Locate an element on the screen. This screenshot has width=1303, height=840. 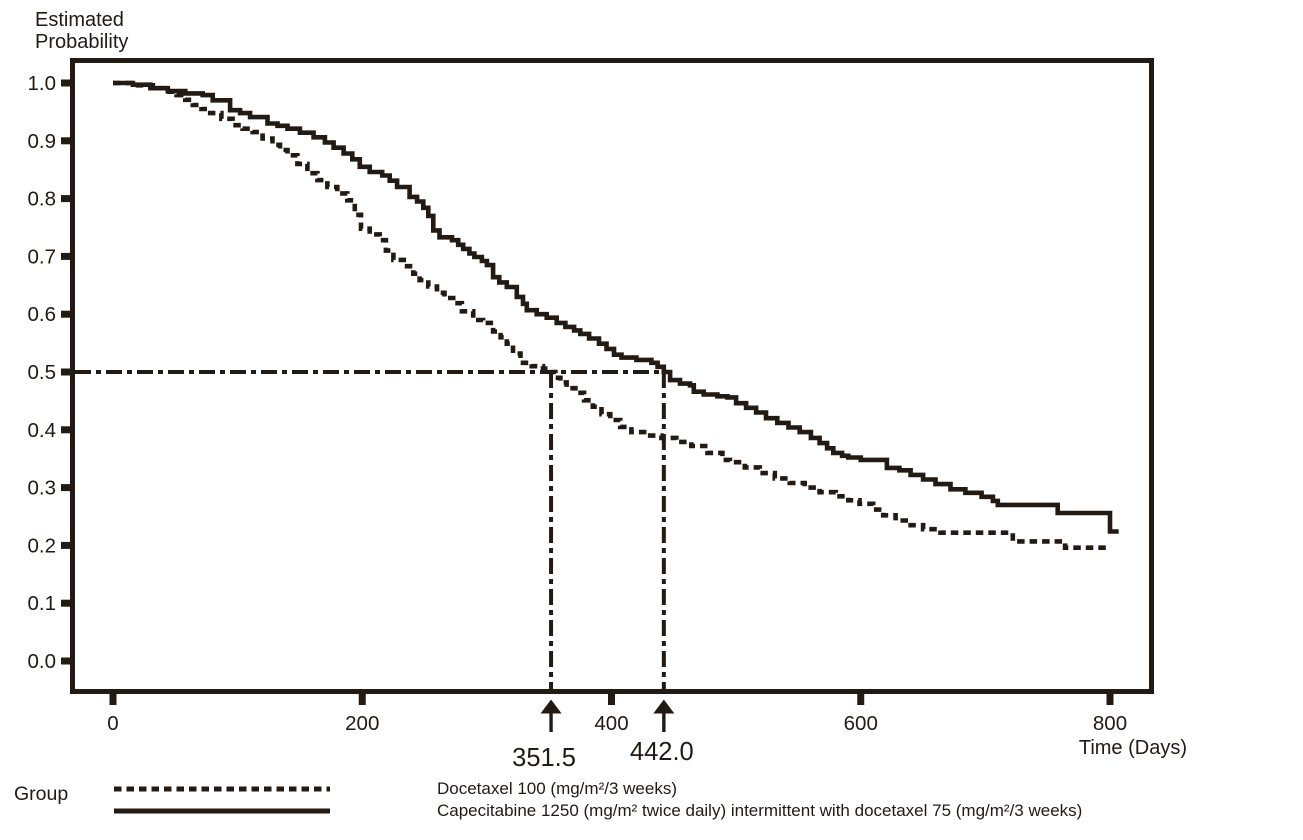
x-axis-ticks: 0 200 400 600 800 is located at coordinates (617, 714).